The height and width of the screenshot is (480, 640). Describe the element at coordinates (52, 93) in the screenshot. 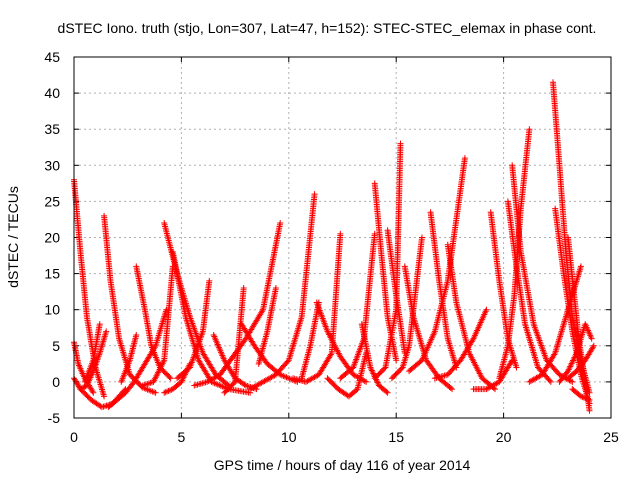

I see `y-tick-label: 40` at that location.